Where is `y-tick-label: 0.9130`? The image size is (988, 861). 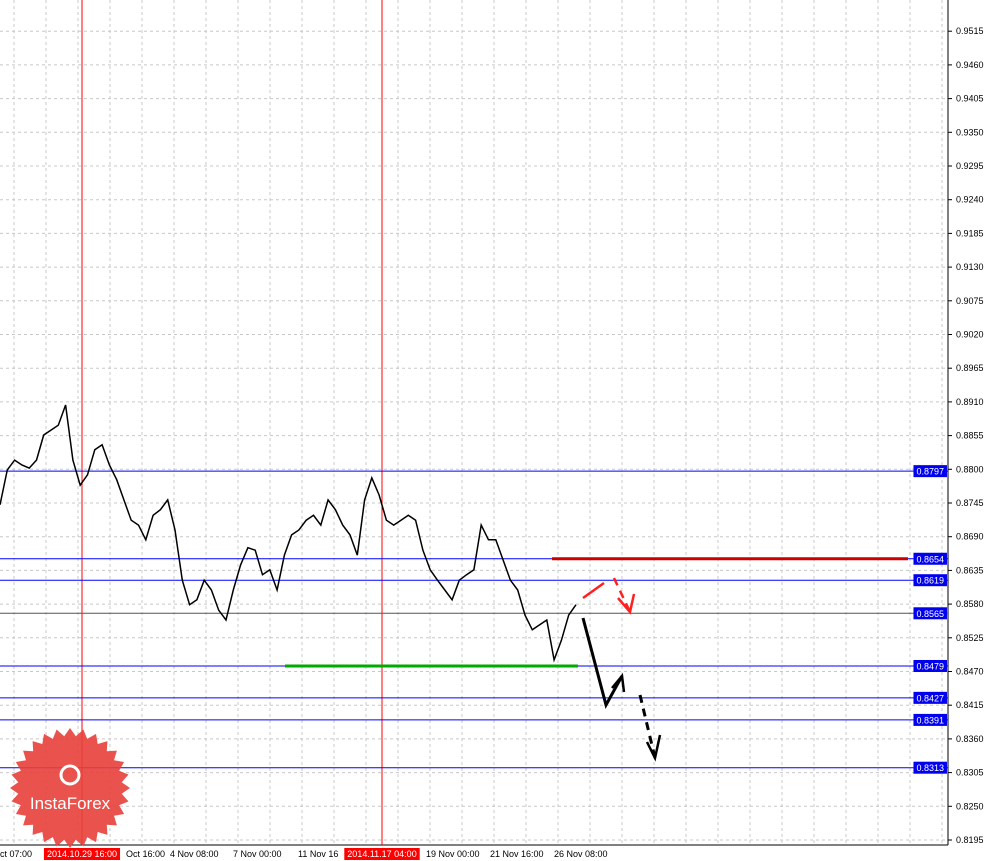 y-tick-label: 0.9130 is located at coordinates (970, 267).